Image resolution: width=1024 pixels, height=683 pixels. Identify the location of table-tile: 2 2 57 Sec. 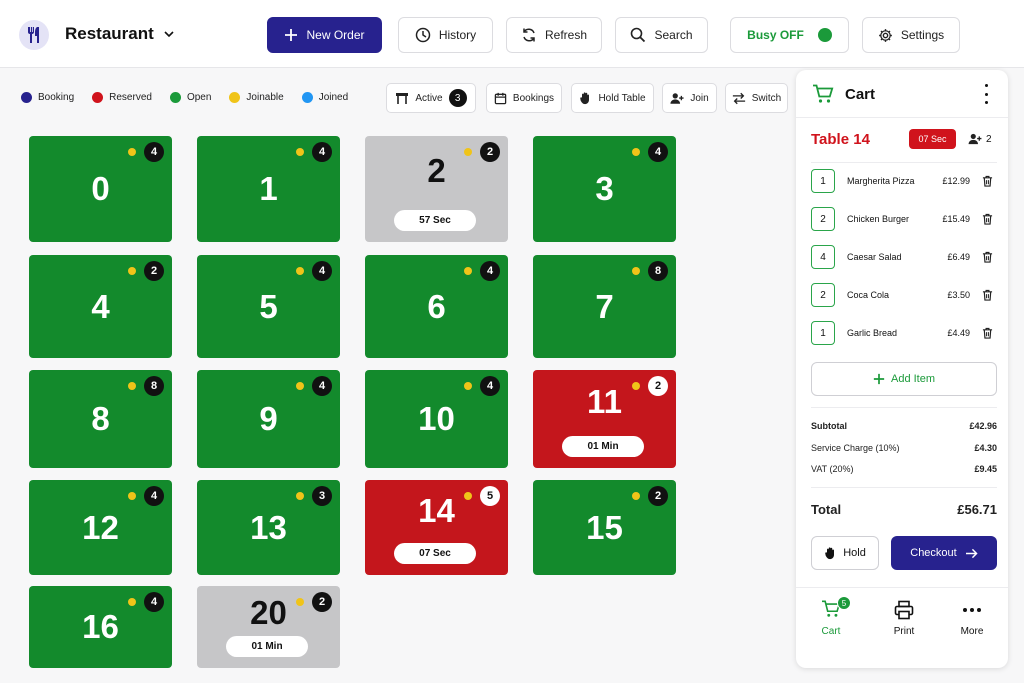
(436, 189).